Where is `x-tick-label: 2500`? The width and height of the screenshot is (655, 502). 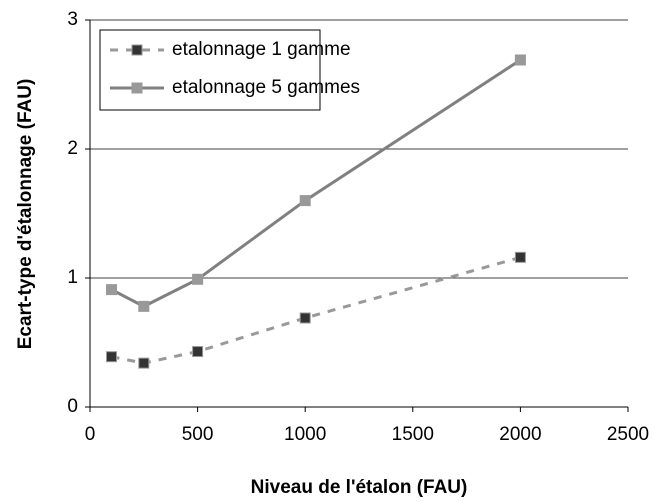
x-tick-label: 2500 is located at coordinates (628, 434).